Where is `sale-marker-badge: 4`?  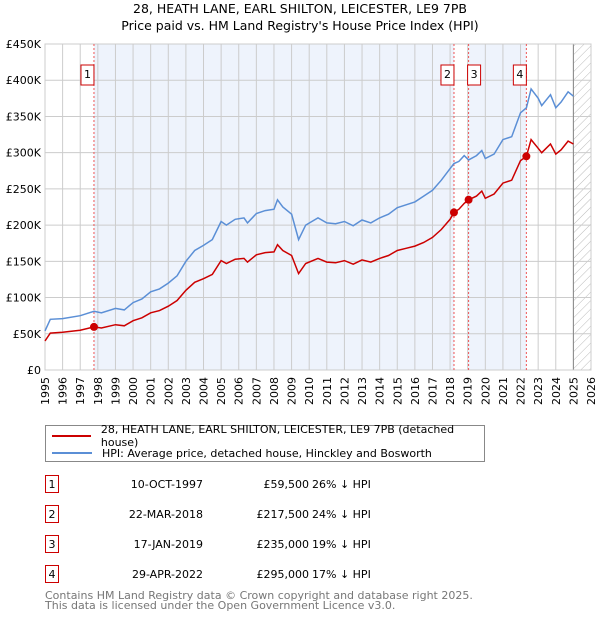
sale-marker-badge: 4 is located at coordinates (52, 574).